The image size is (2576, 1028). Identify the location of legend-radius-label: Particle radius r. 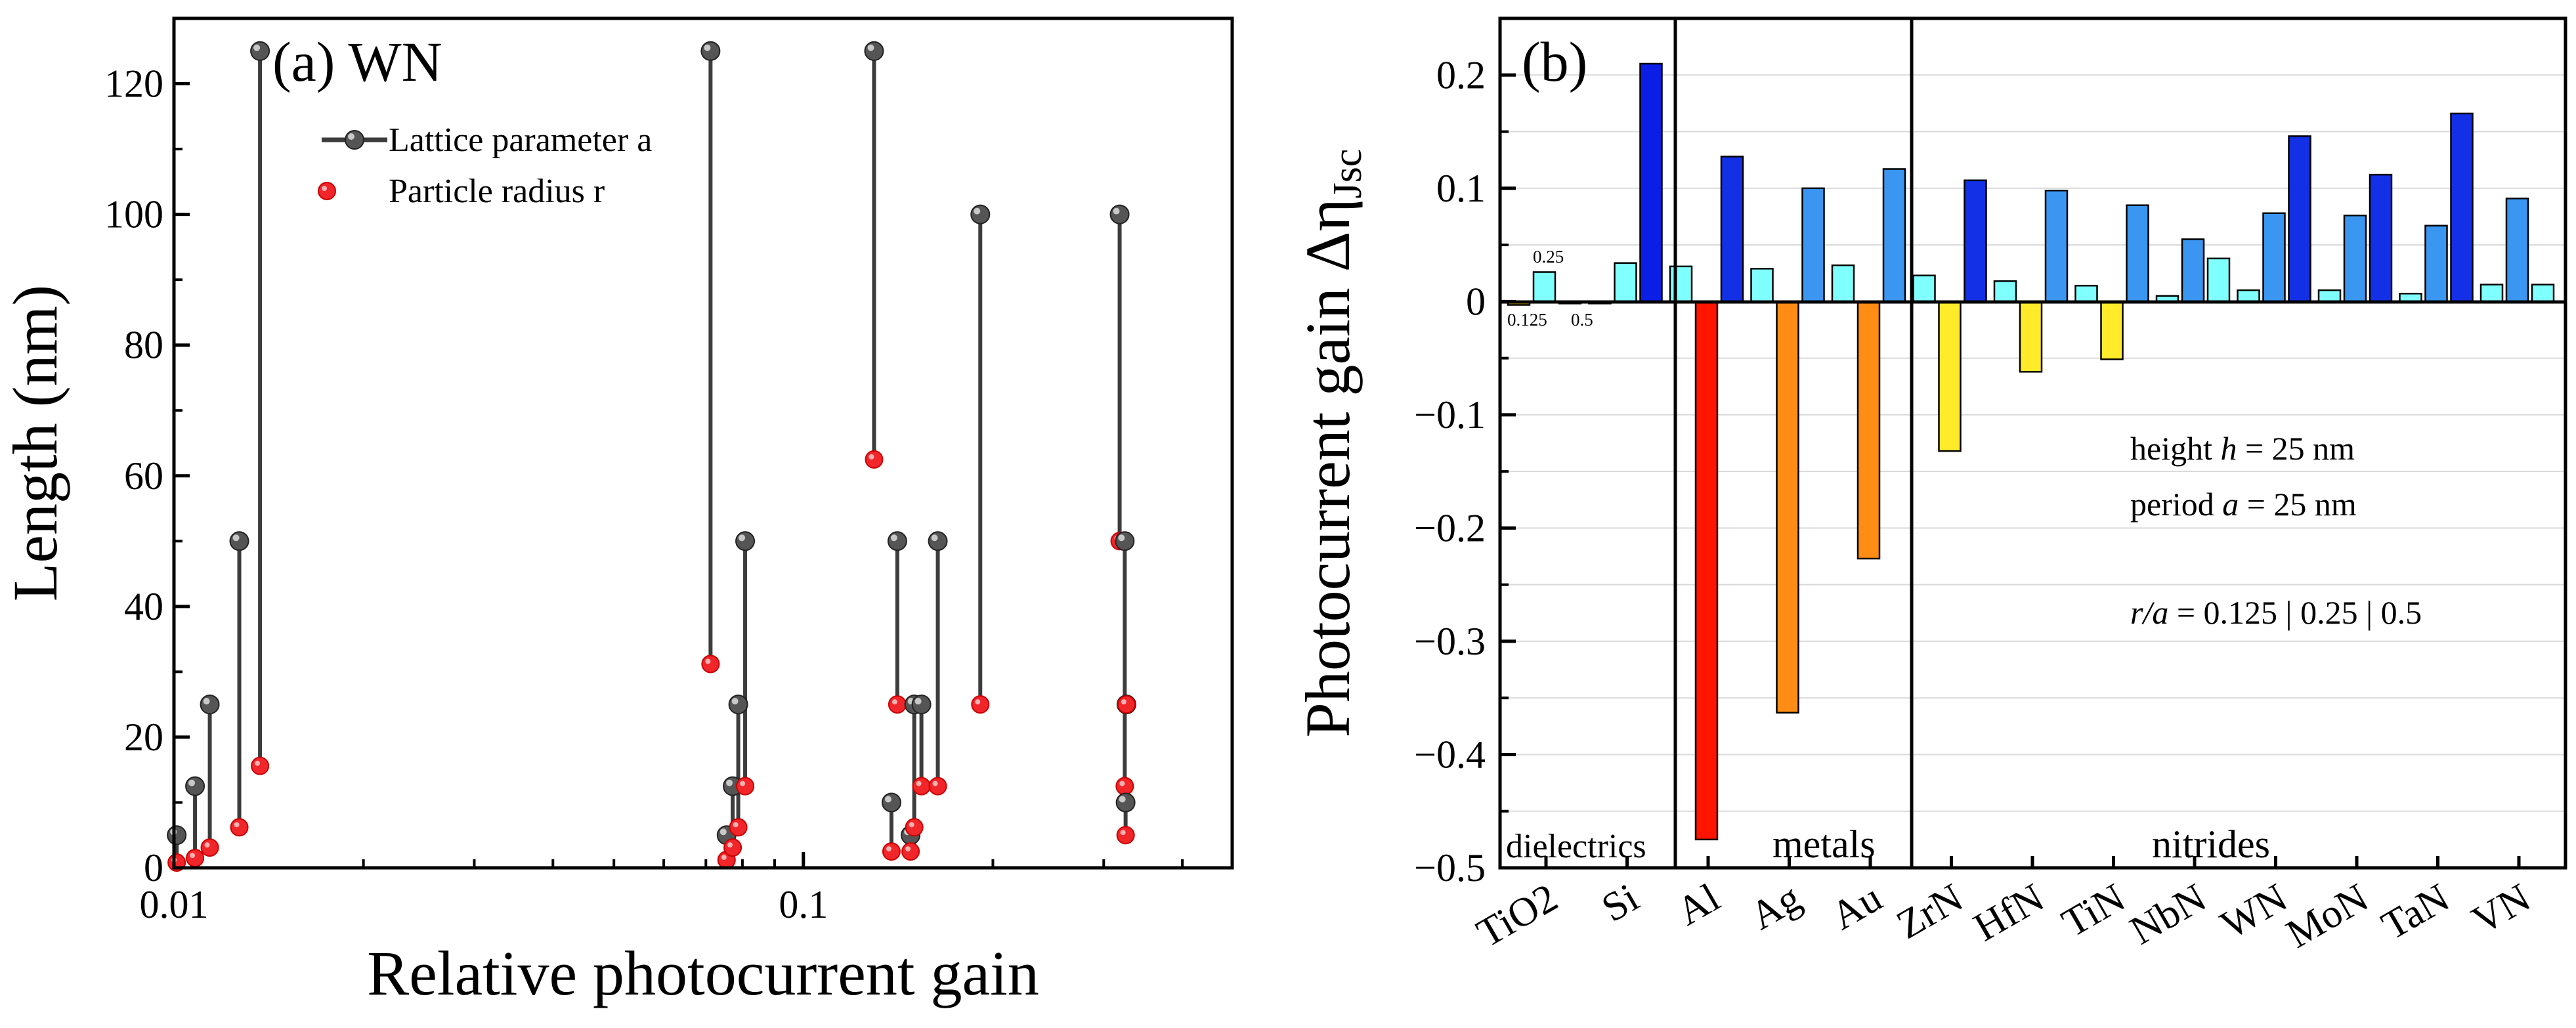
(497, 191).